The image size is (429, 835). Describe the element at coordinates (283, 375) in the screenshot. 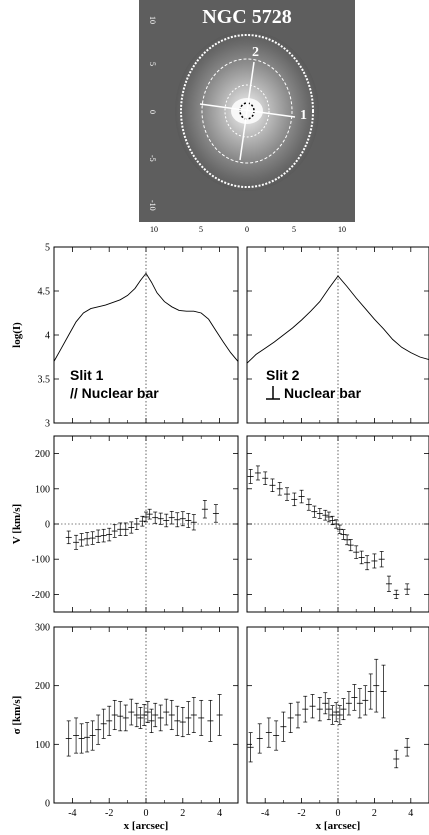

I see `slit2-title: Slit 2` at that location.